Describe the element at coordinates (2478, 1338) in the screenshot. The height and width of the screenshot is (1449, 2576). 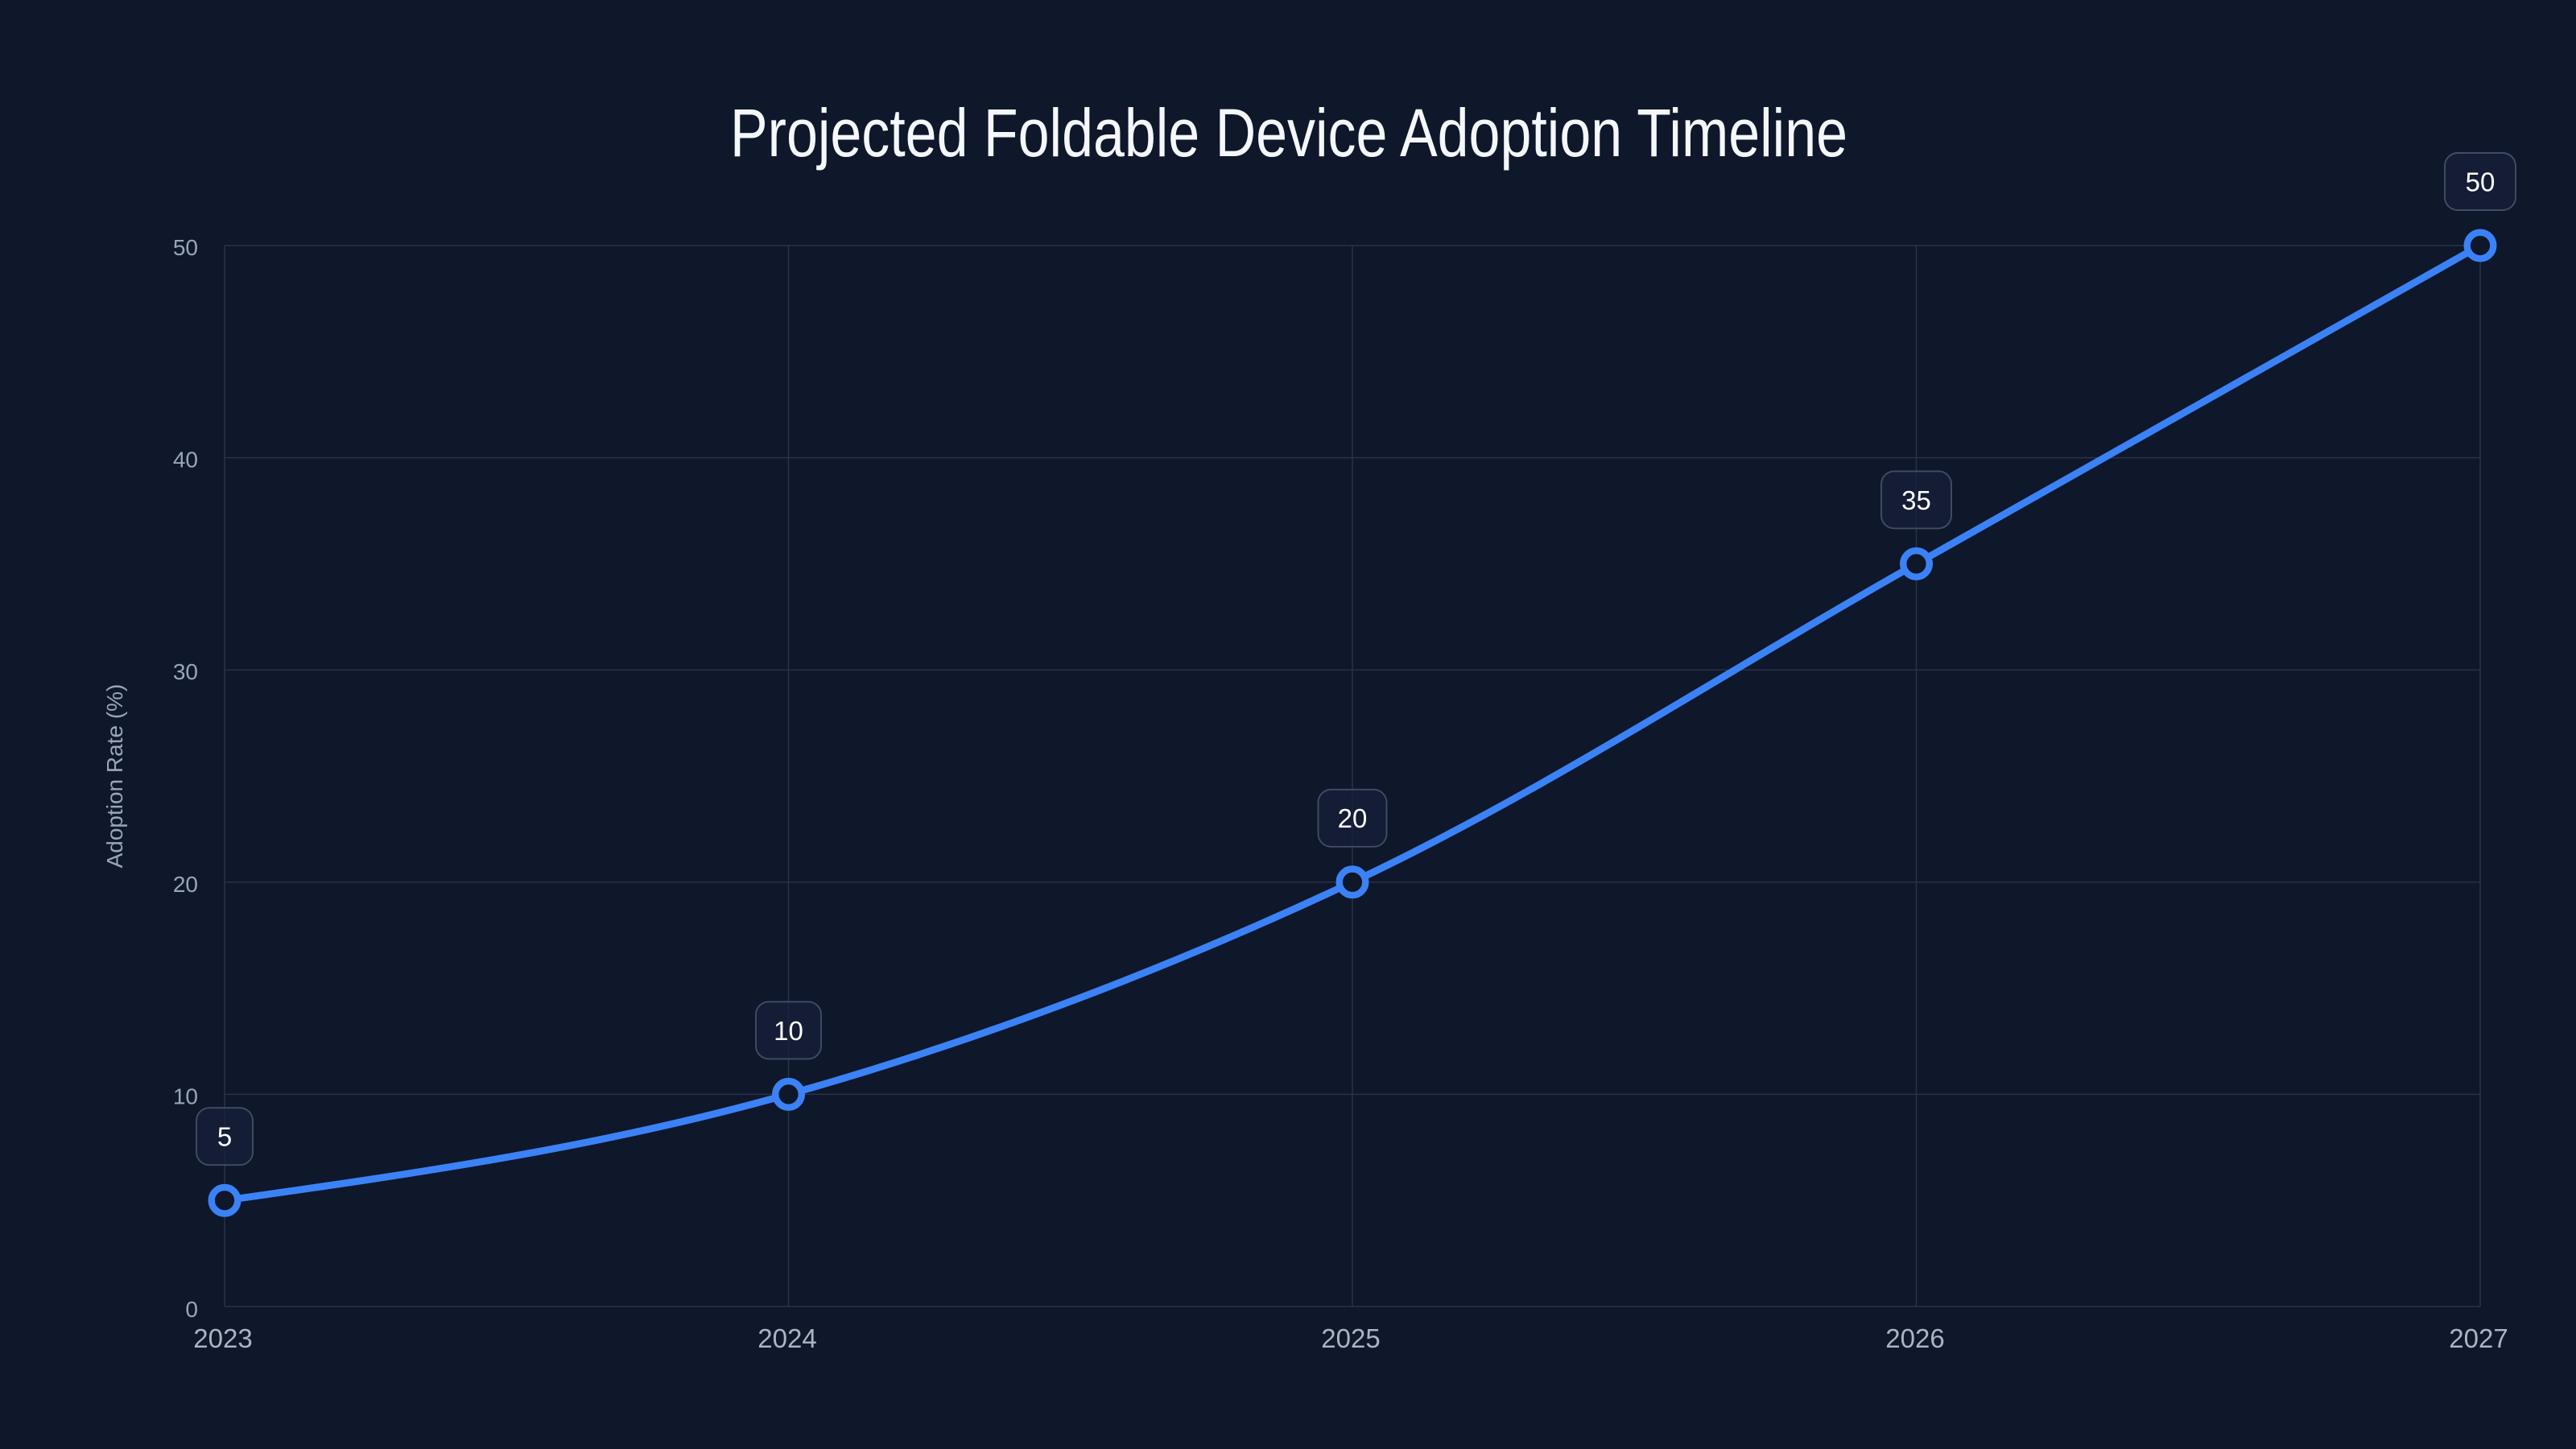
I see `svg-text: 2027` at that location.